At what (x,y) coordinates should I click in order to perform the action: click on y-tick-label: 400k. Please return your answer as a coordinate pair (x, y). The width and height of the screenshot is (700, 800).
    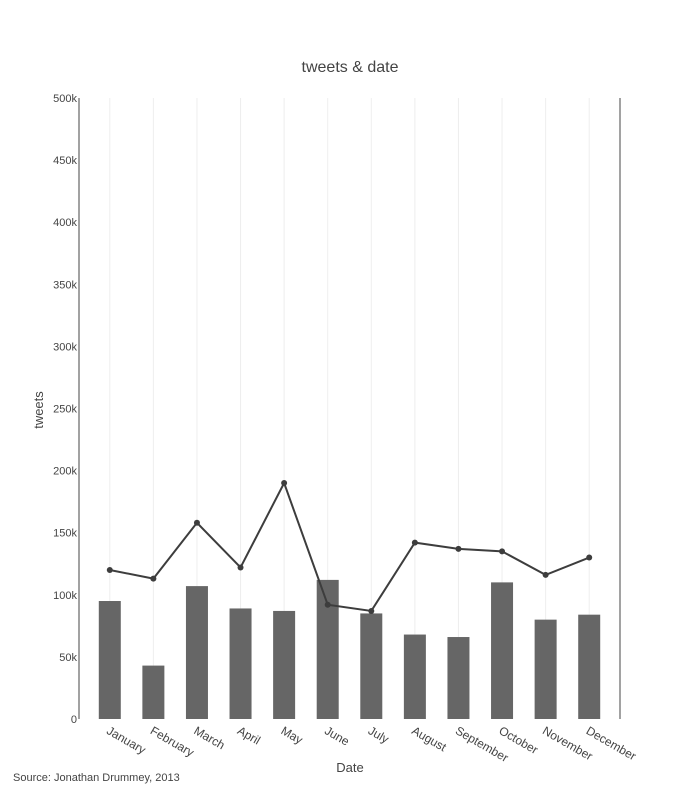
    Looking at the image, I should click on (65, 223).